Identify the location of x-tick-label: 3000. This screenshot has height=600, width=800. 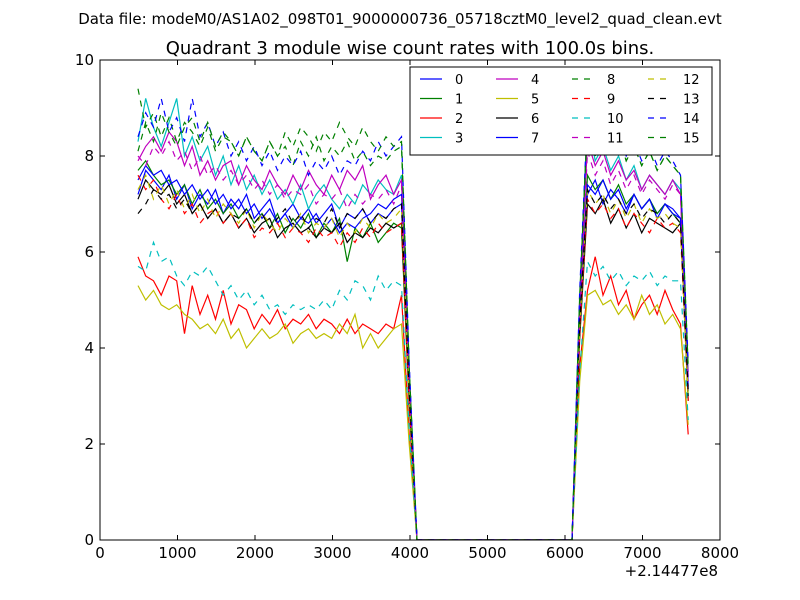
(332, 553).